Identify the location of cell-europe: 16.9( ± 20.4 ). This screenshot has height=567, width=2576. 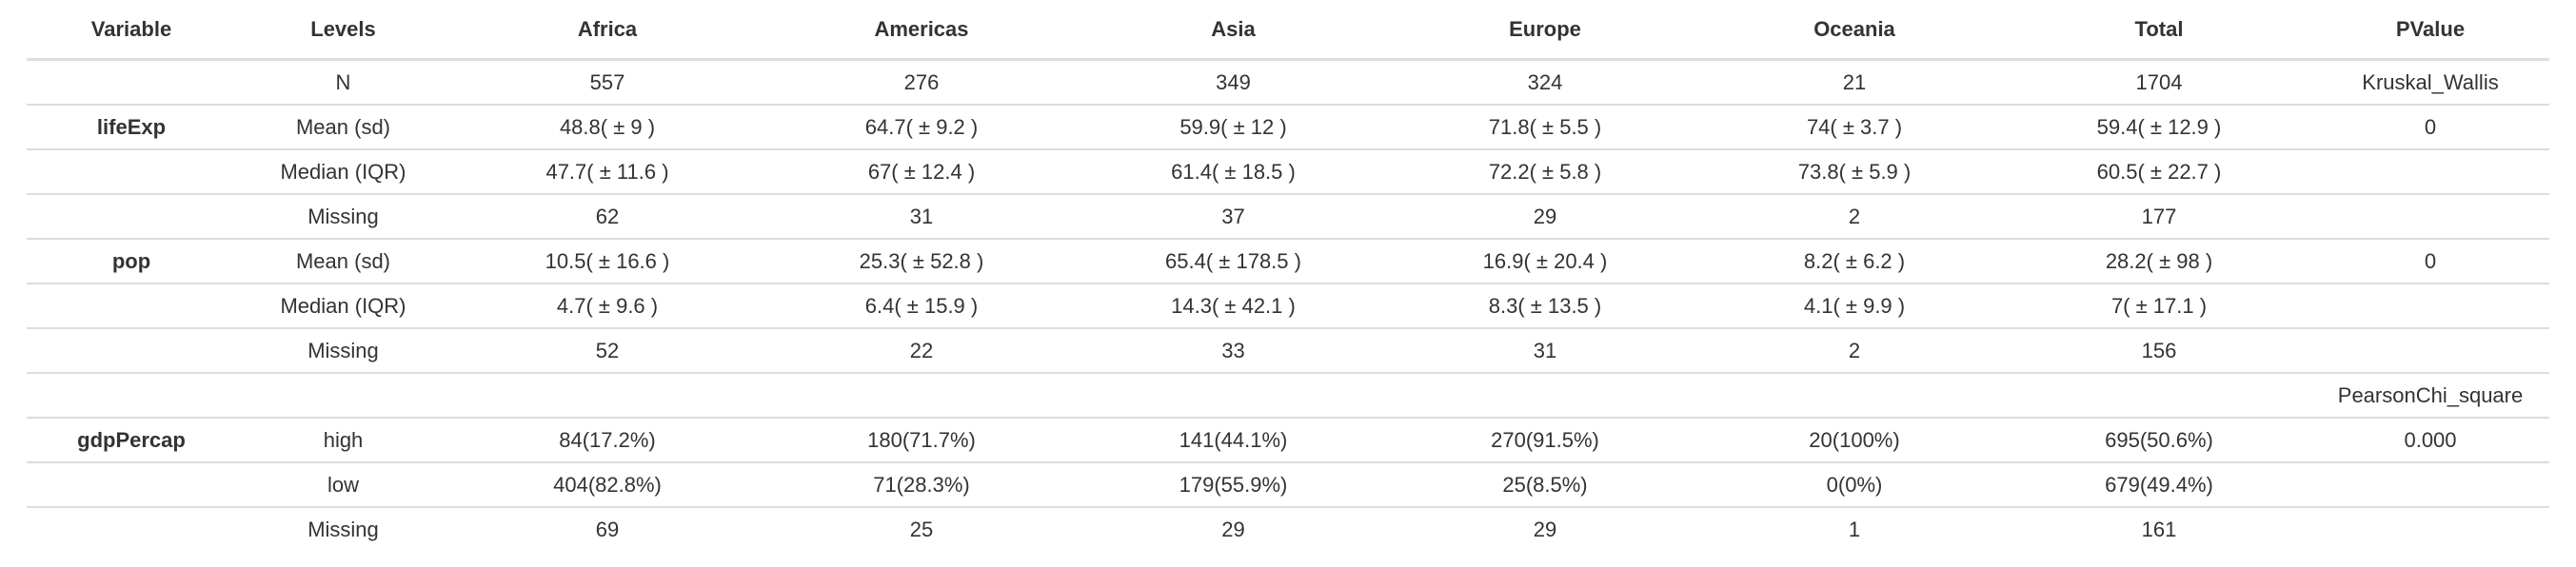
(1545, 261).